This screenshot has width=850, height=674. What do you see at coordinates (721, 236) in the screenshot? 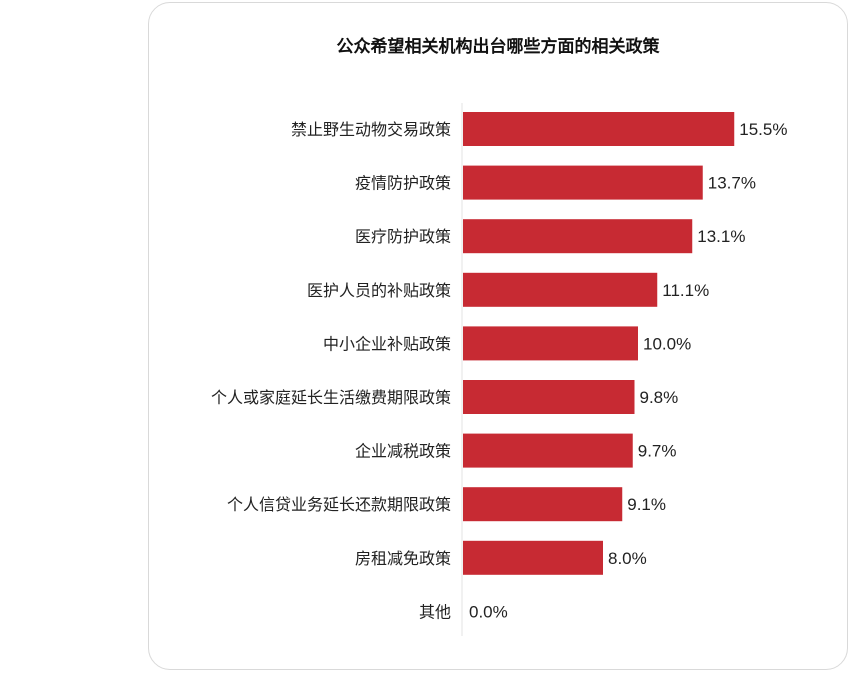
I see `value-label: 13.1%` at bounding box center [721, 236].